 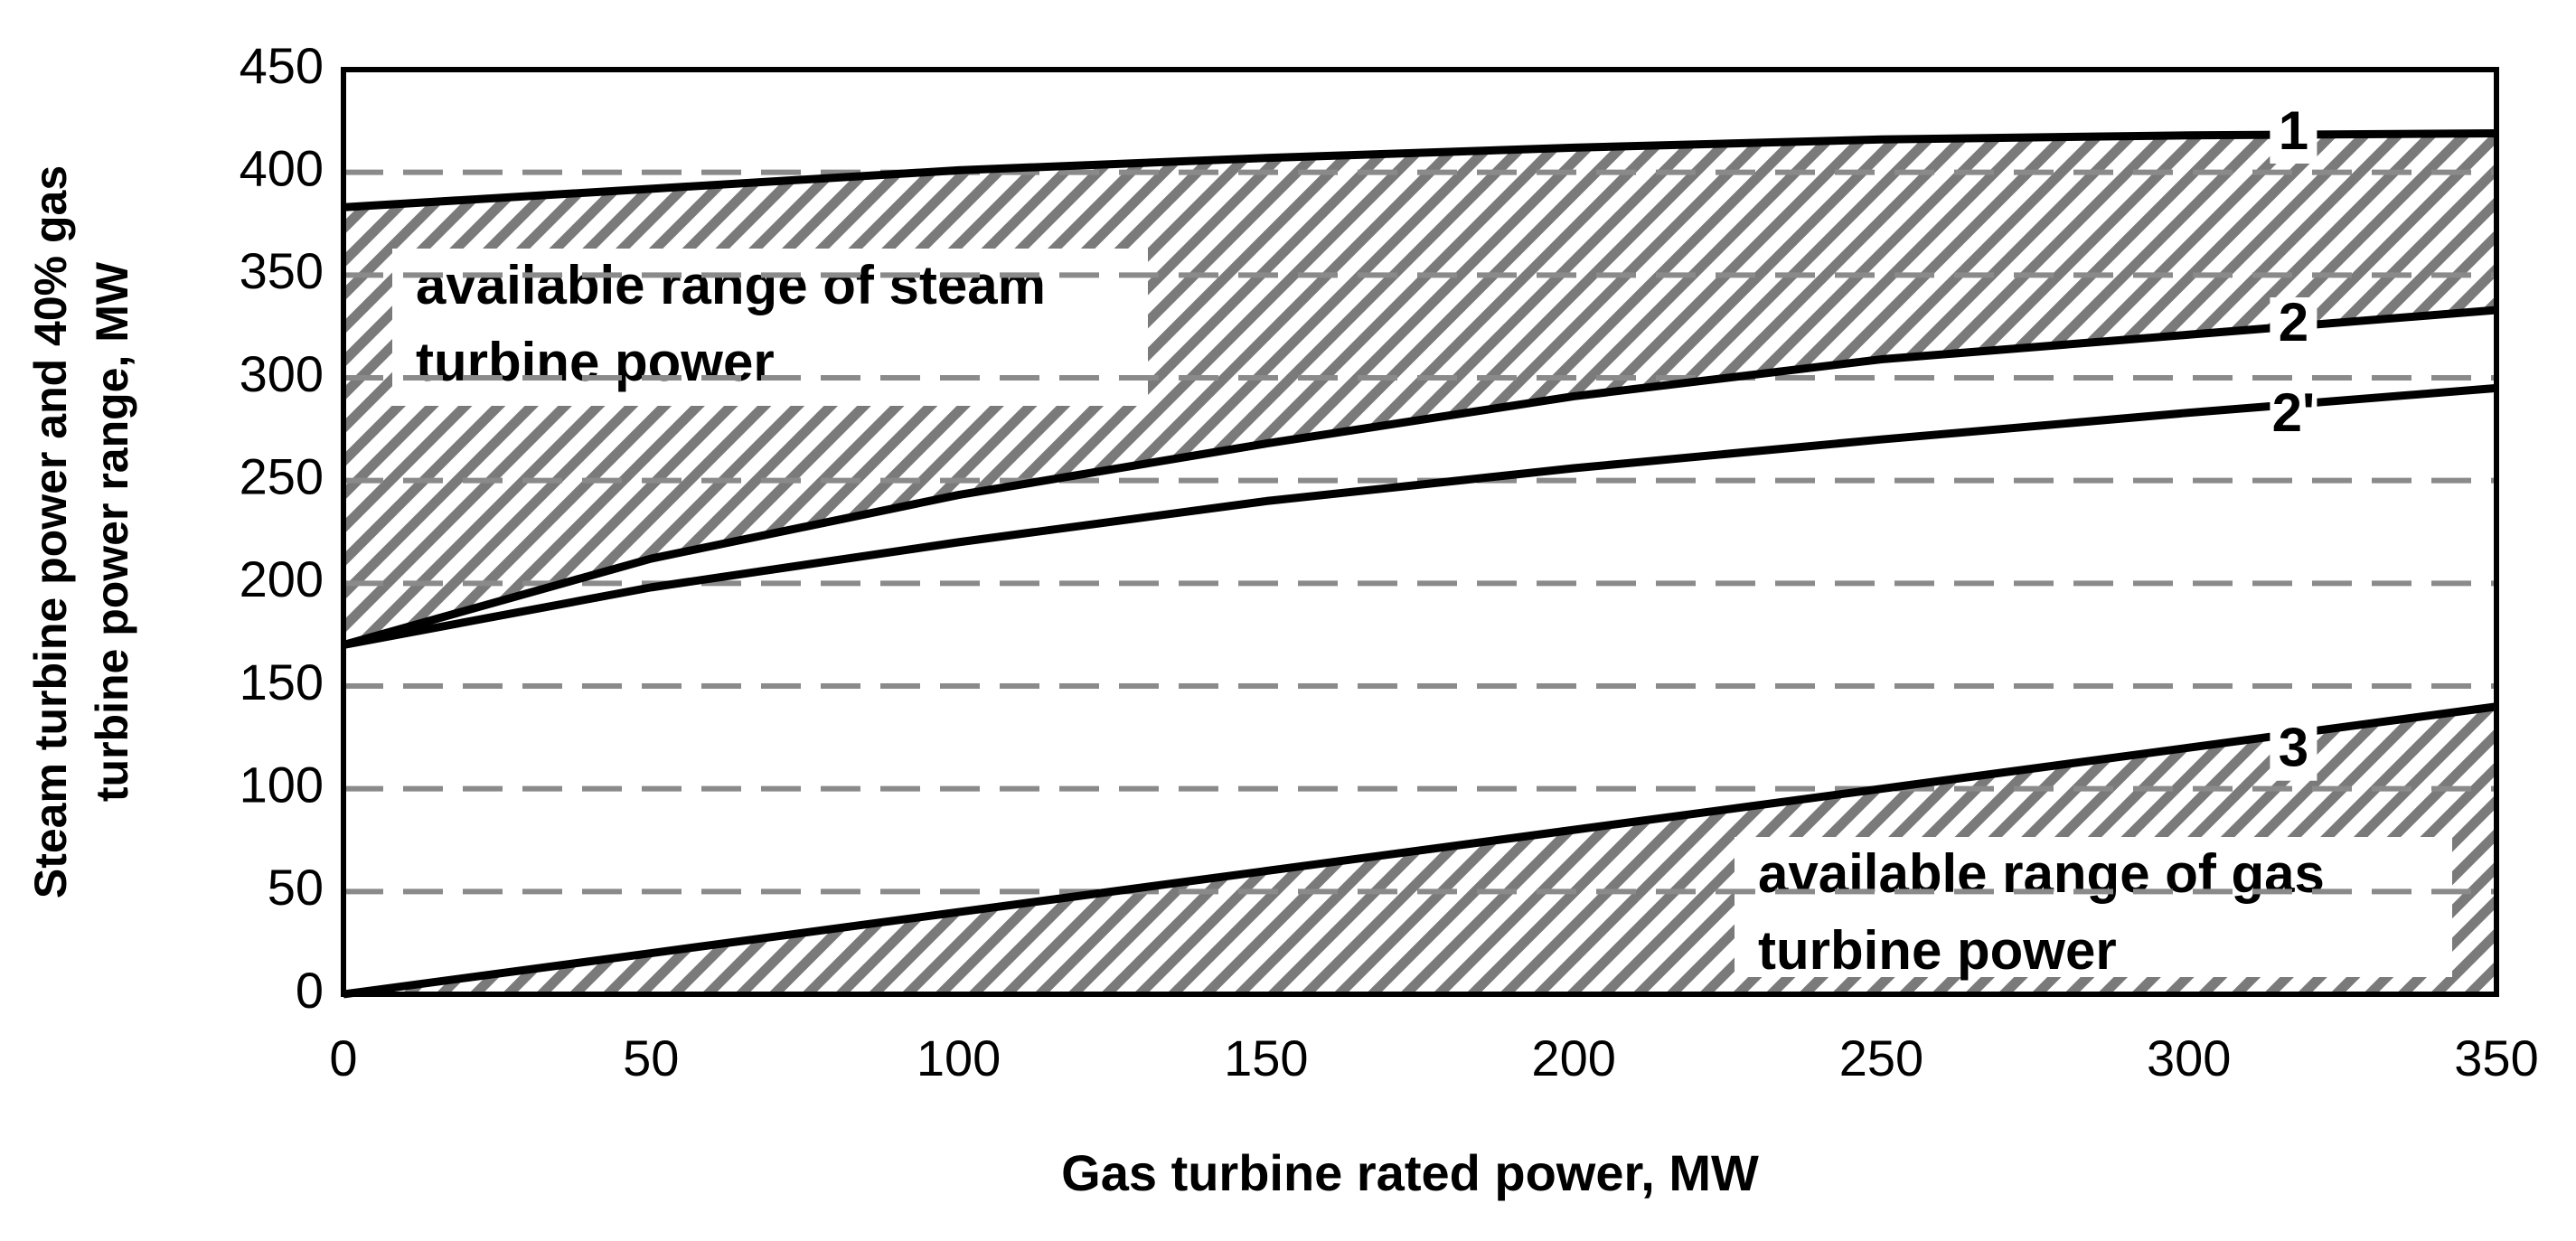 I want to click on y-tick-label: 450, so click(x=282, y=65).